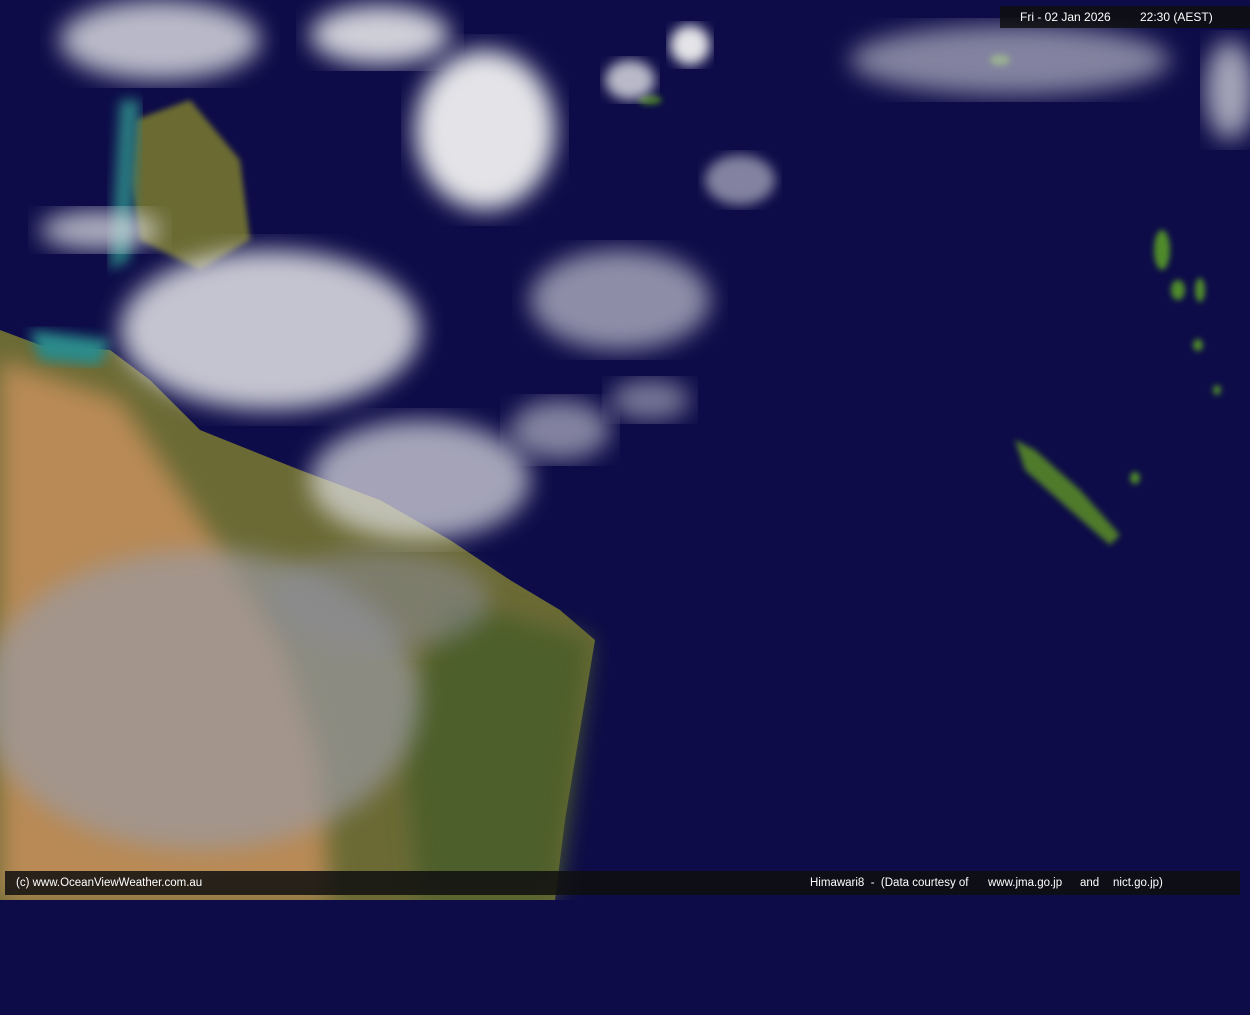 This screenshot has width=1250, height=1015. What do you see at coordinates (1025, 883) in the screenshot?
I see `jma-link: www.jma.go.jp` at bounding box center [1025, 883].